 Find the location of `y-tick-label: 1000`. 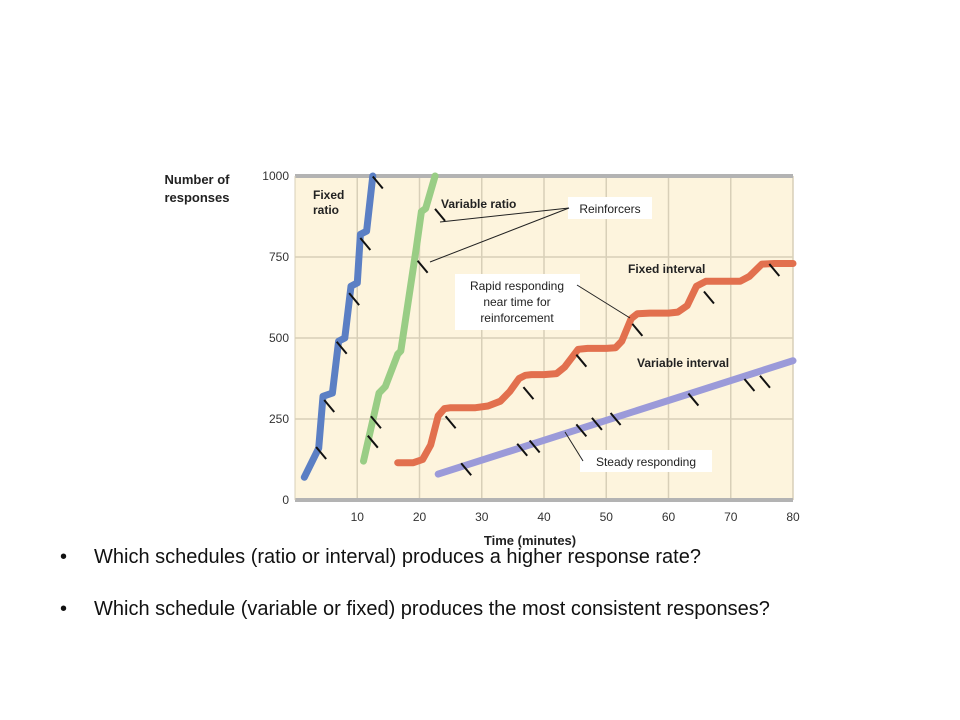

y-tick-label: 1000 is located at coordinates (275, 176).